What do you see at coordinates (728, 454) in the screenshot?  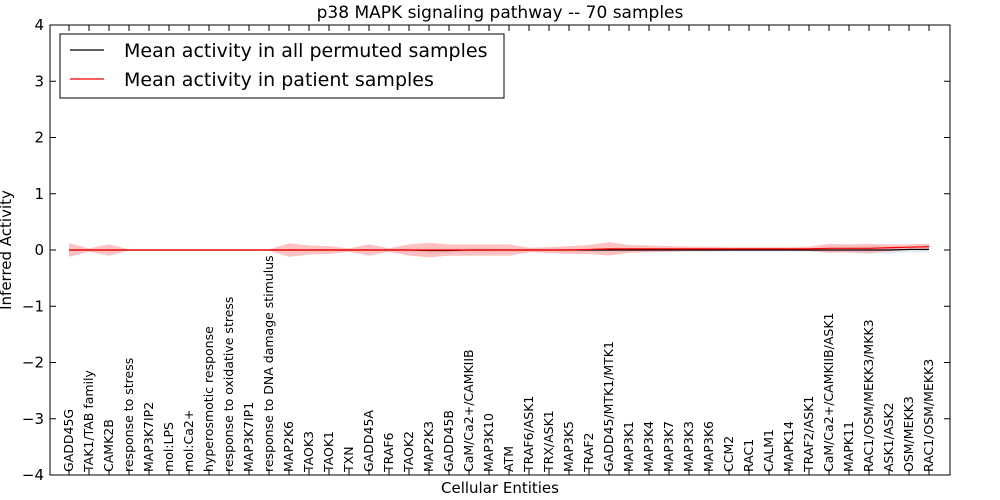 I see `x-category-label: CCM2` at bounding box center [728, 454].